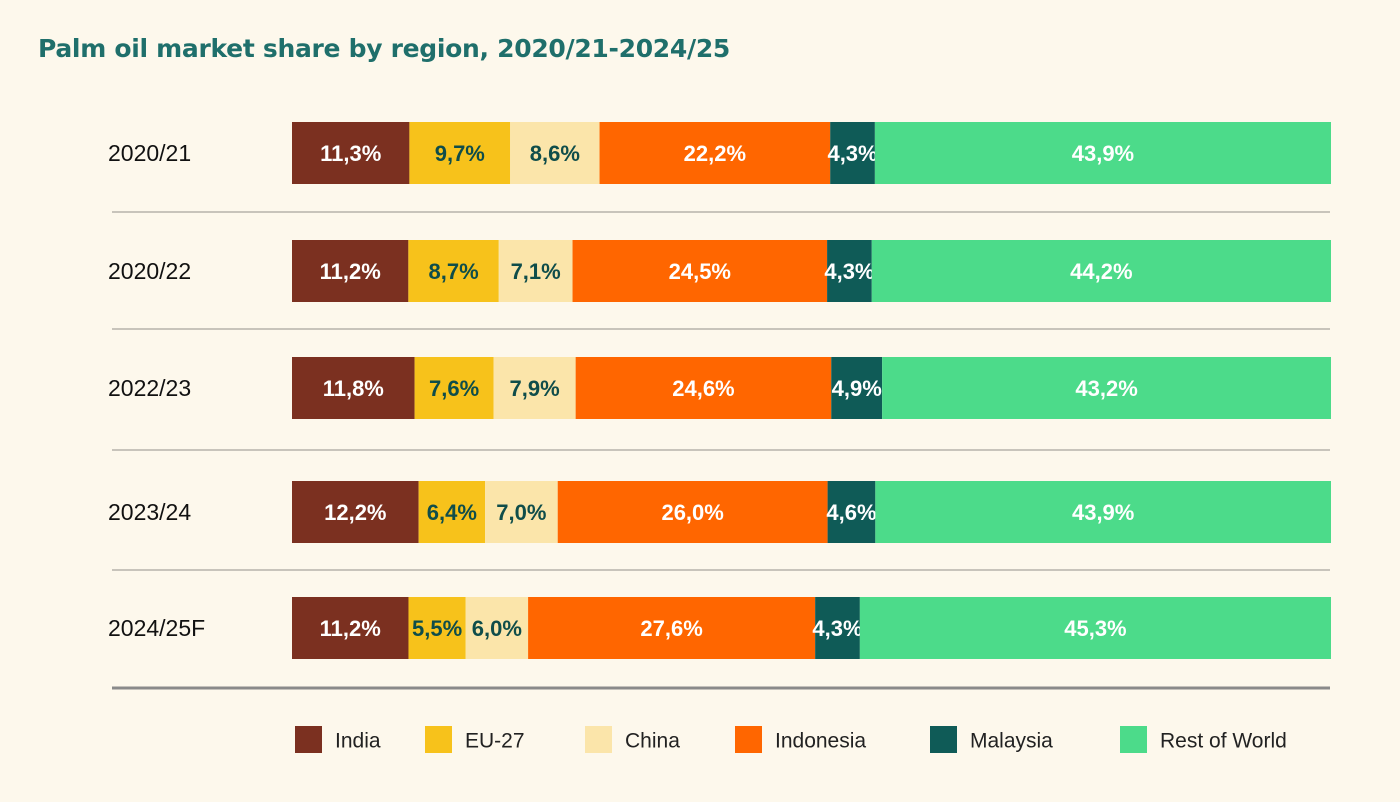 The image size is (1400, 802). What do you see at coordinates (149, 512) in the screenshot?
I see `category-label: 2023/24` at bounding box center [149, 512].